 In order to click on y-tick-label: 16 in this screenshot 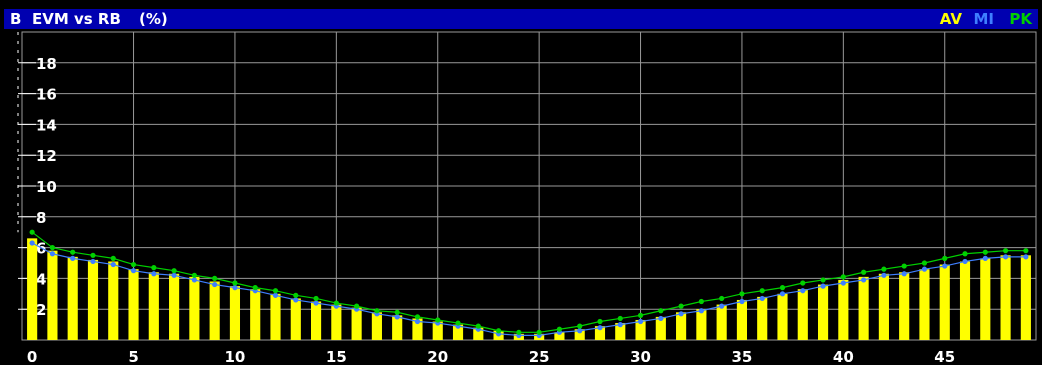, I will do `click(46, 95)`.